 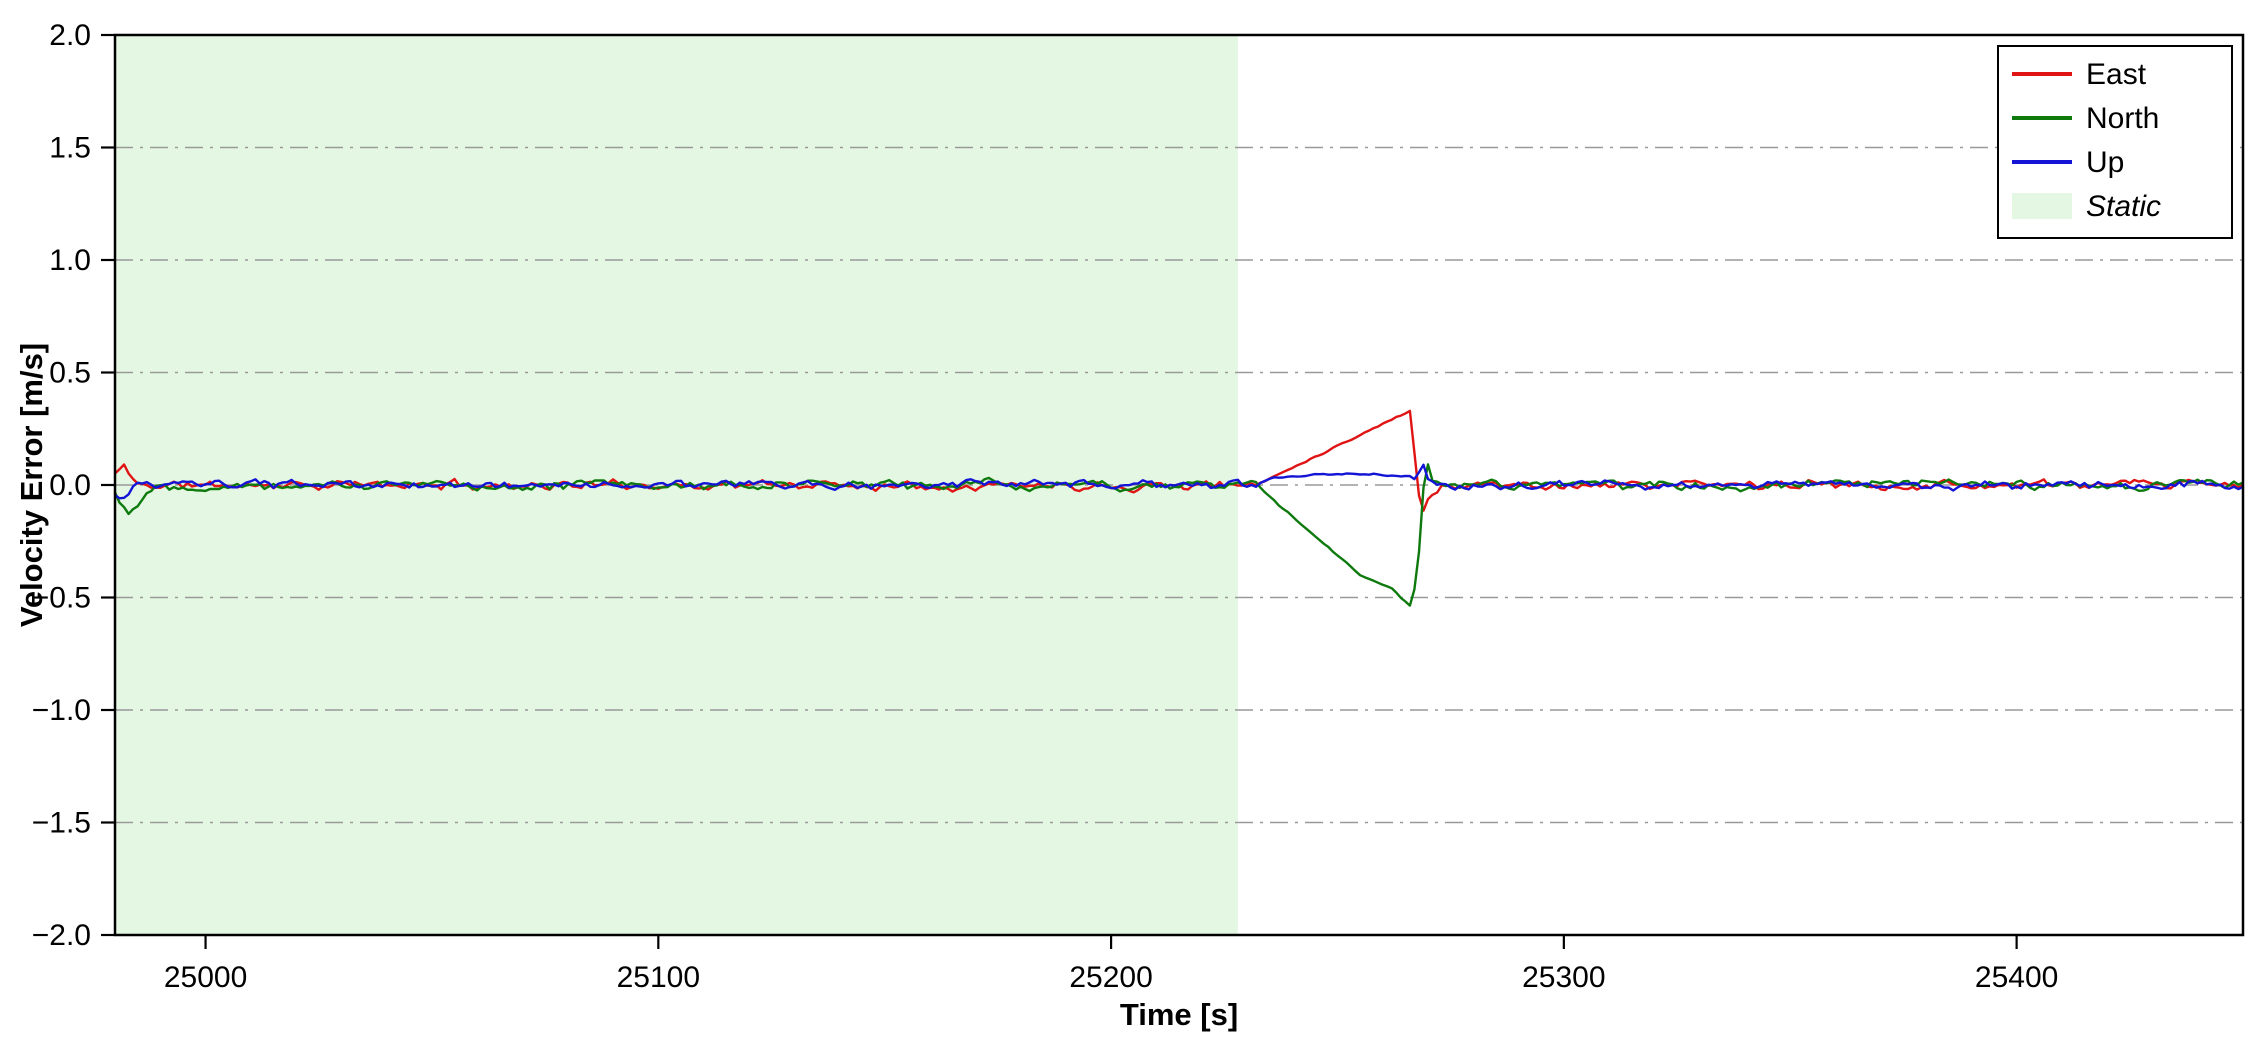 What do you see at coordinates (2115, 142) in the screenshot?
I see `legend: East North Up Static` at bounding box center [2115, 142].